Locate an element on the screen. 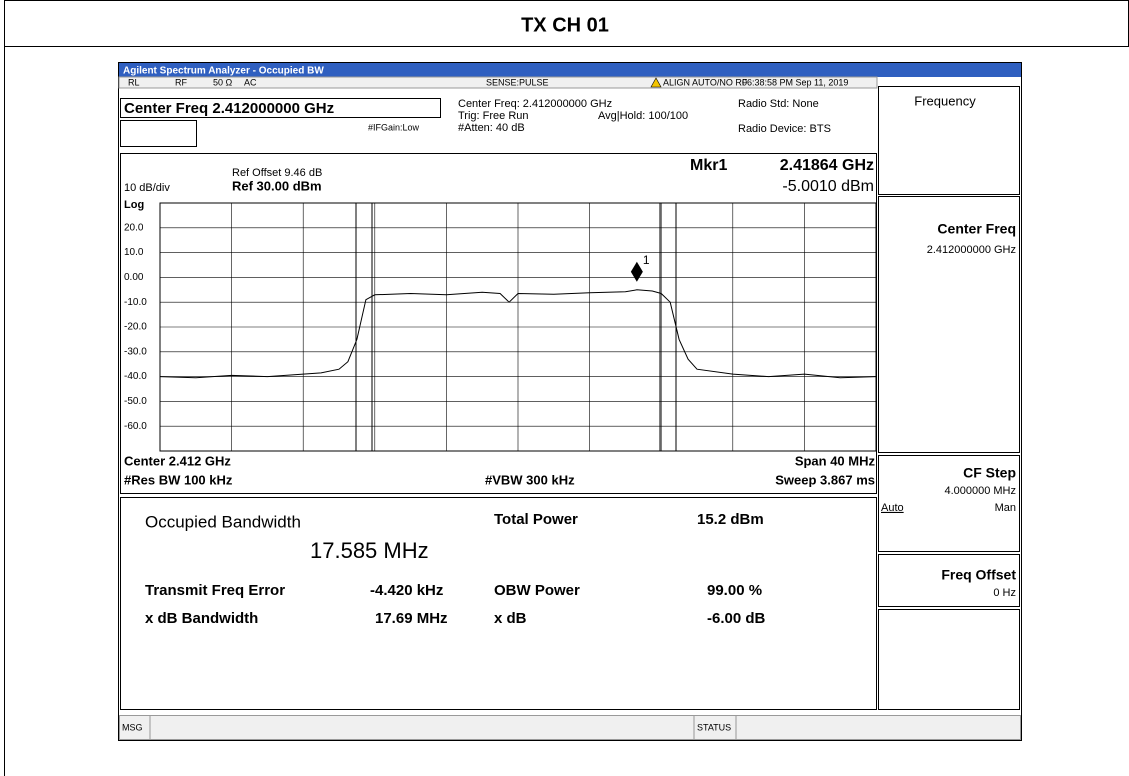 The width and height of the screenshot is (1129, 776). xdb: -6.00 dB is located at coordinates (736, 618).